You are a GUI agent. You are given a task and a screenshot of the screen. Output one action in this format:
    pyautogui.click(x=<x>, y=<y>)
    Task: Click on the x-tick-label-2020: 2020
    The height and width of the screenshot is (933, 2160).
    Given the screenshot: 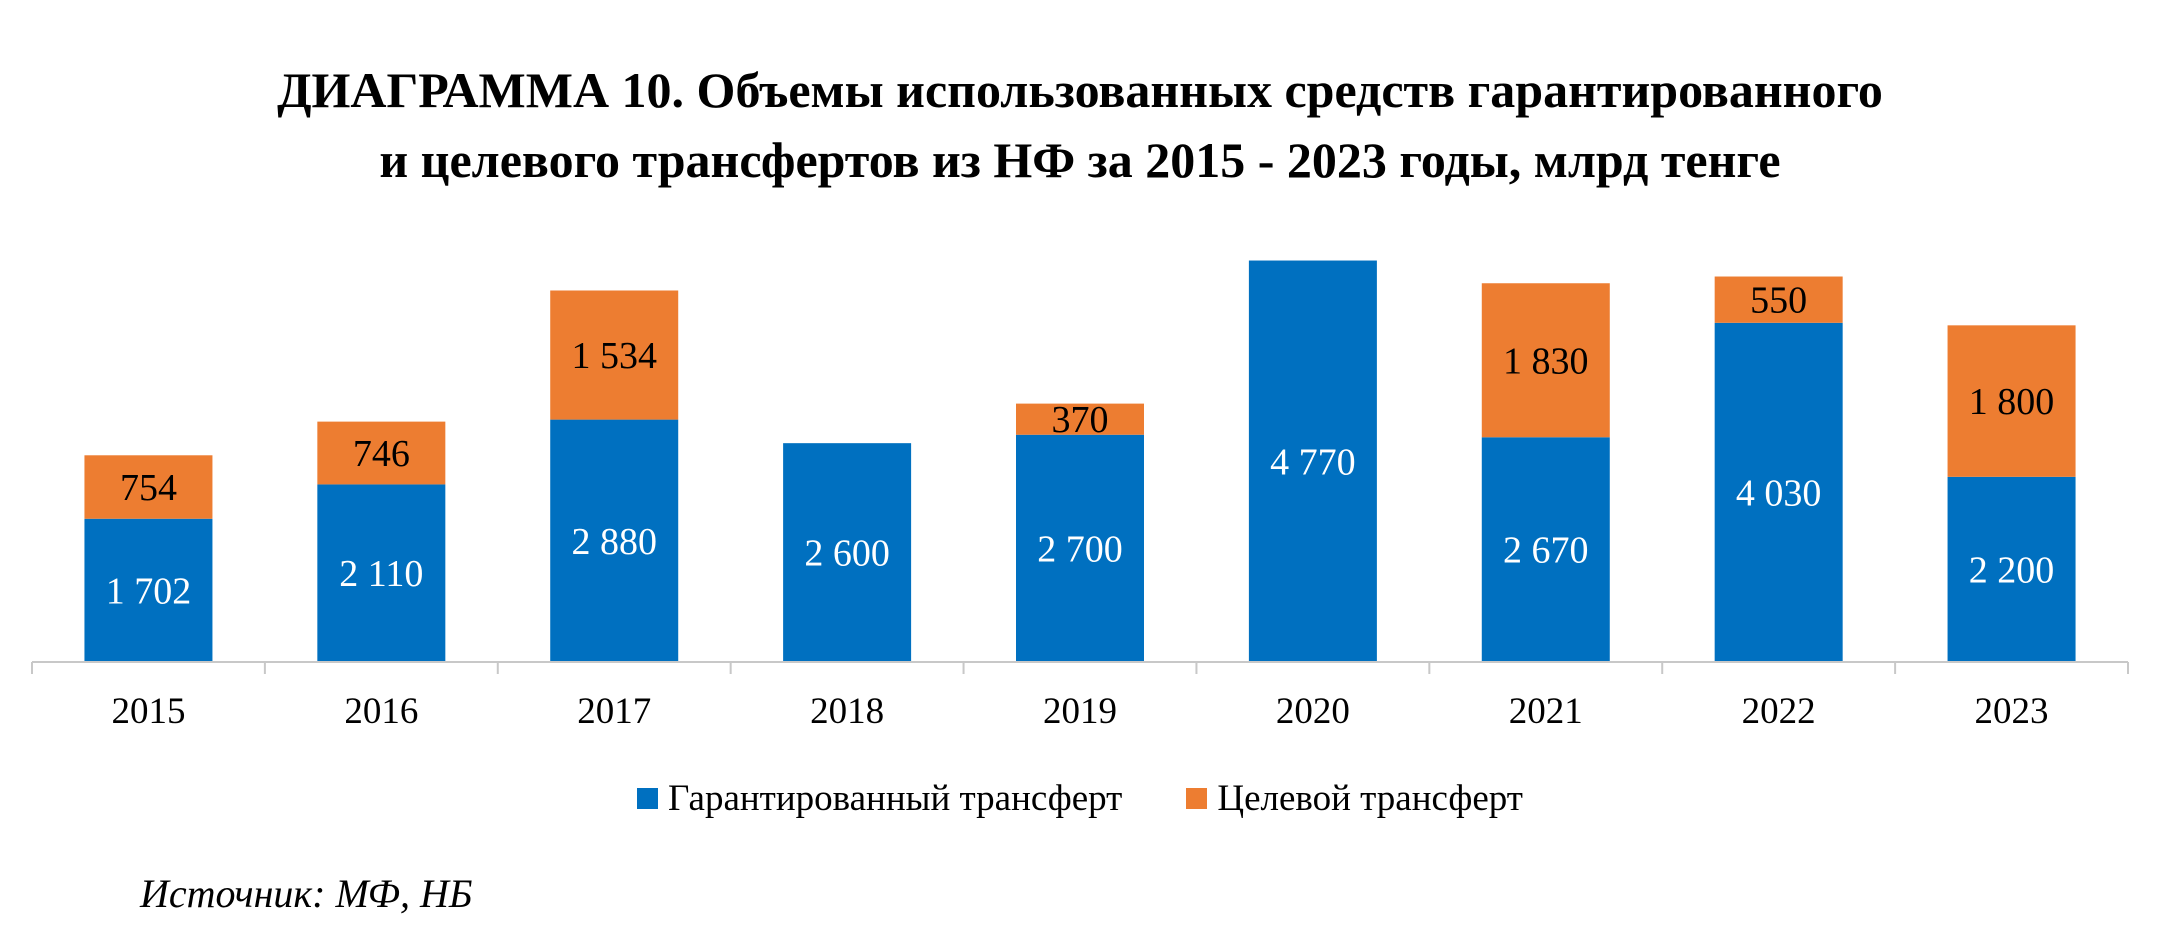 What is the action you would take?
    pyautogui.click(x=1313, y=711)
    